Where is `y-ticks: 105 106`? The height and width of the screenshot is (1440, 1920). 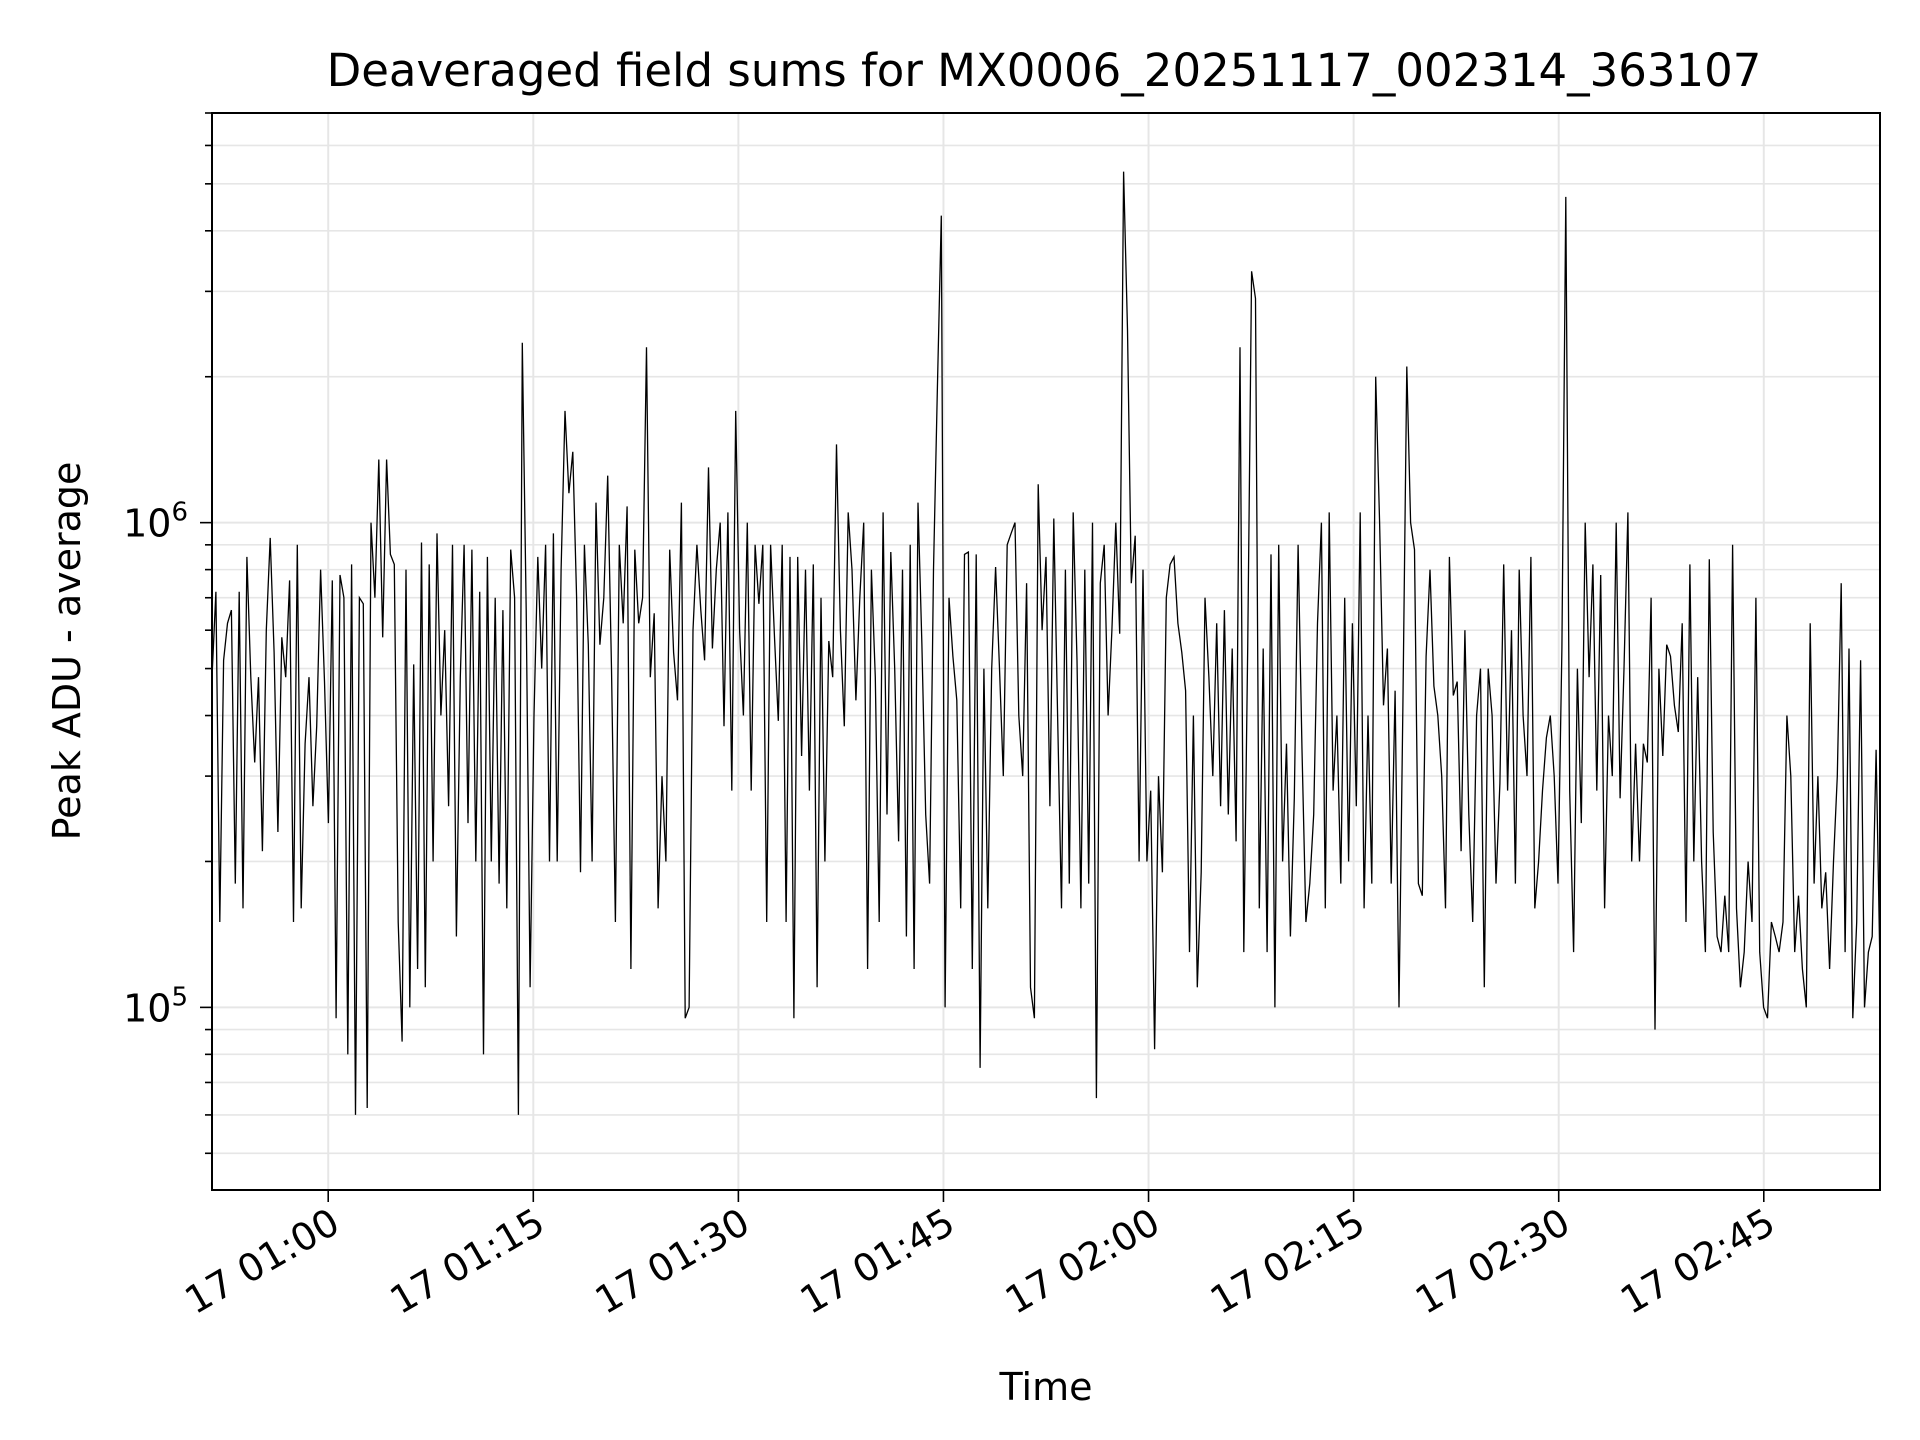 y-ticks: 105 106 is located at coordinates (167, 633).